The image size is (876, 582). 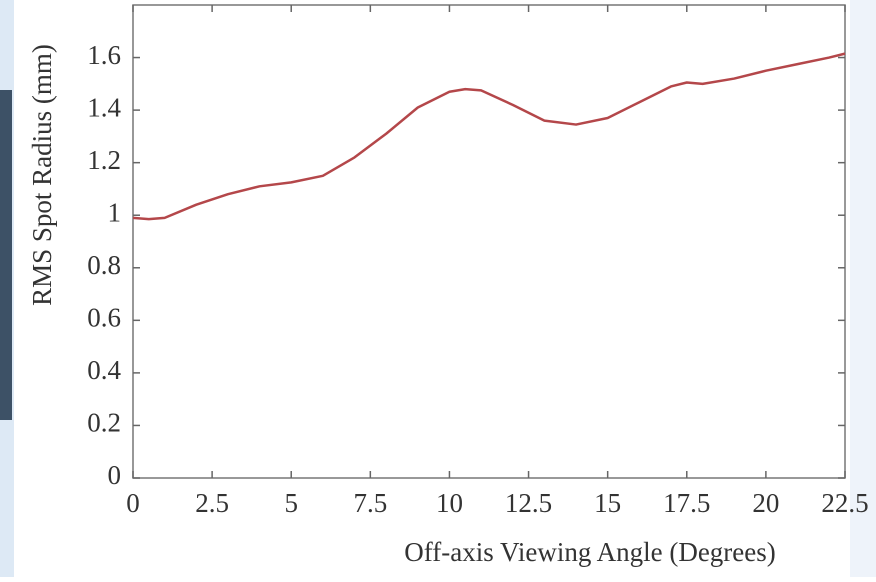 What do you see at coordinates (104, 107) in the screenshot?
I see `y-tick-label: 1.4` at bounding box center [104, 107].